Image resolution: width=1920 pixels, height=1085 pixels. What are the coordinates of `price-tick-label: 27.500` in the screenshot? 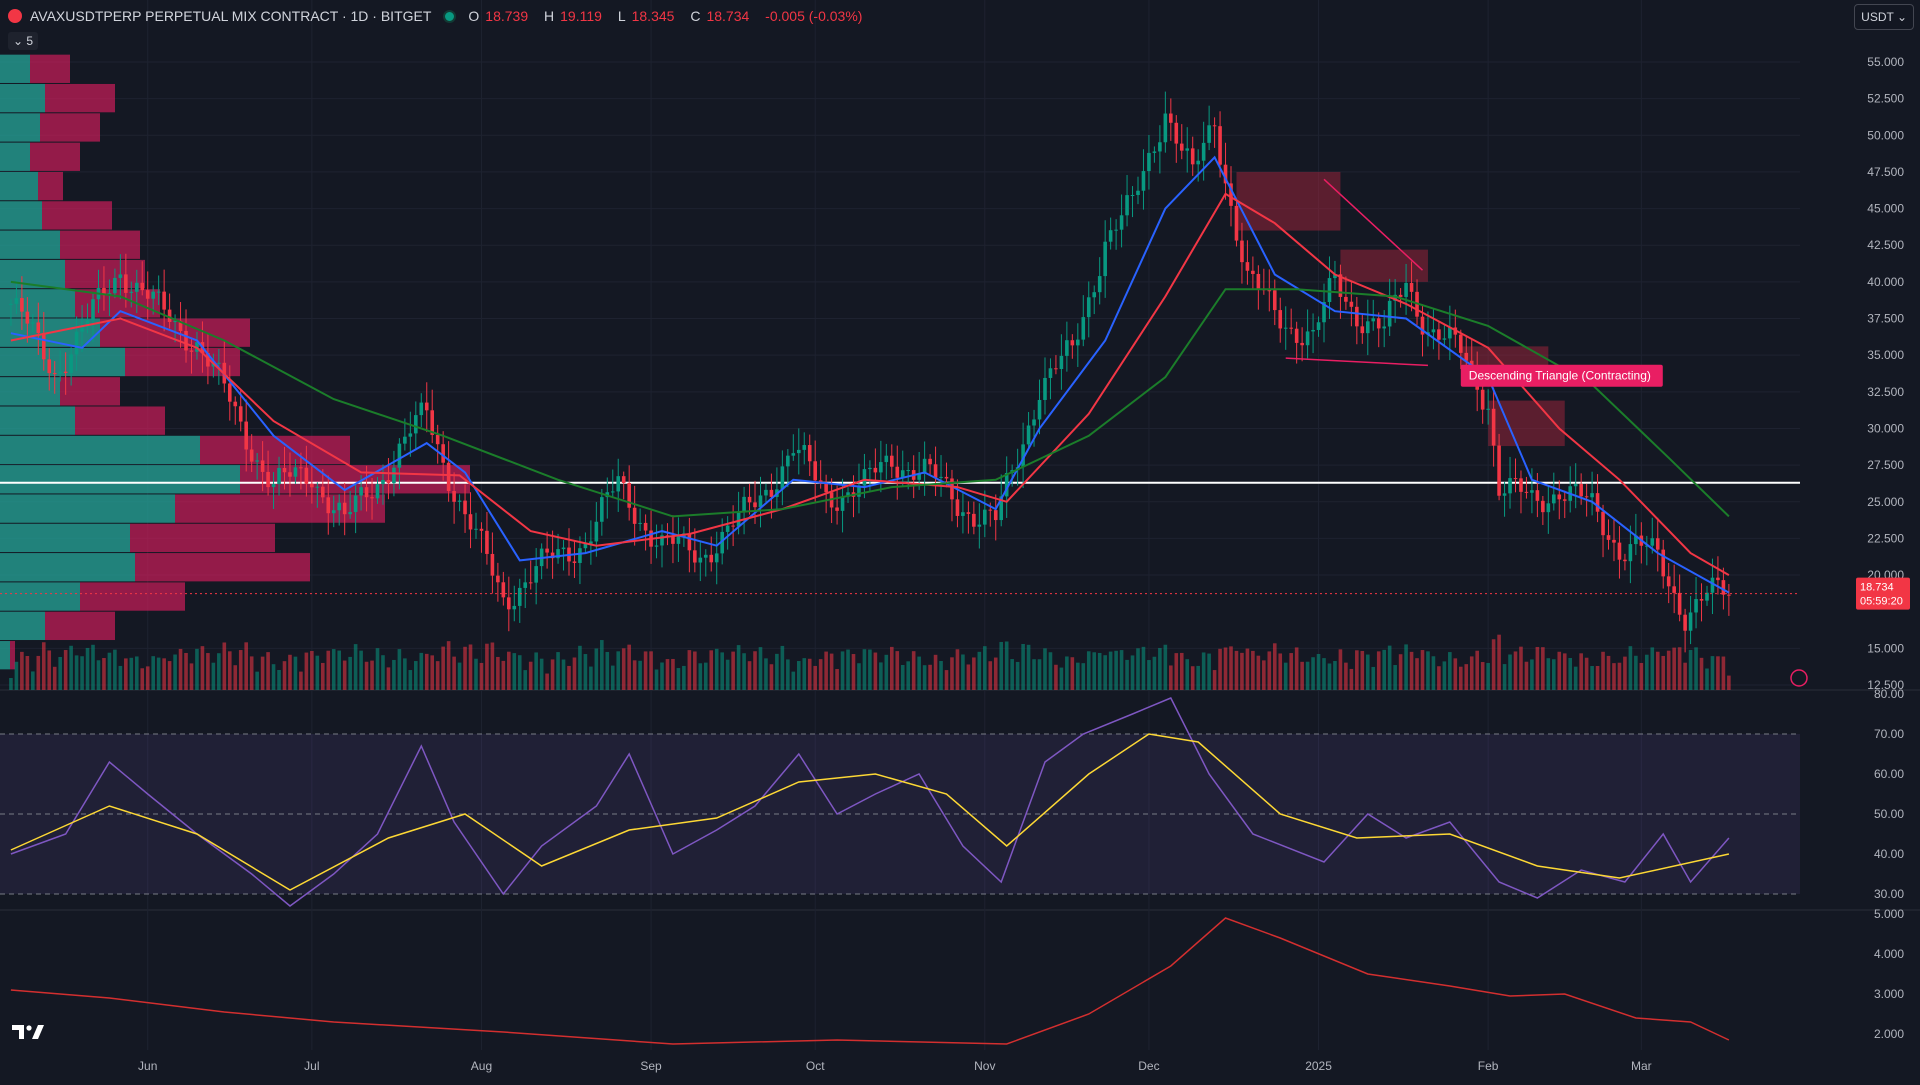 It's located at (1885, 465).